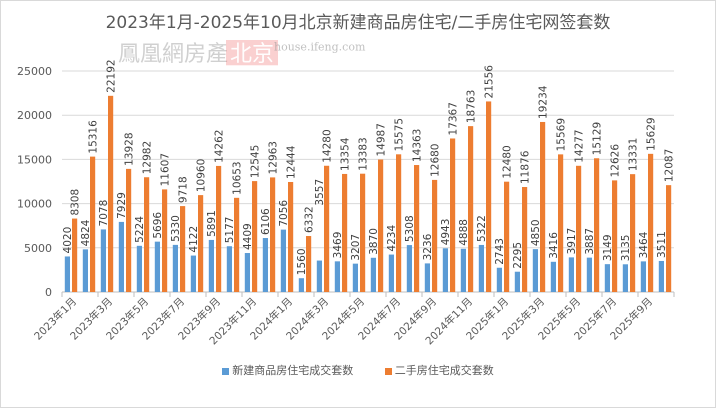  Describe the element at coordinates (669, 165) in the screenshot. I see `data-label-resale-homes: 12087` at that location.